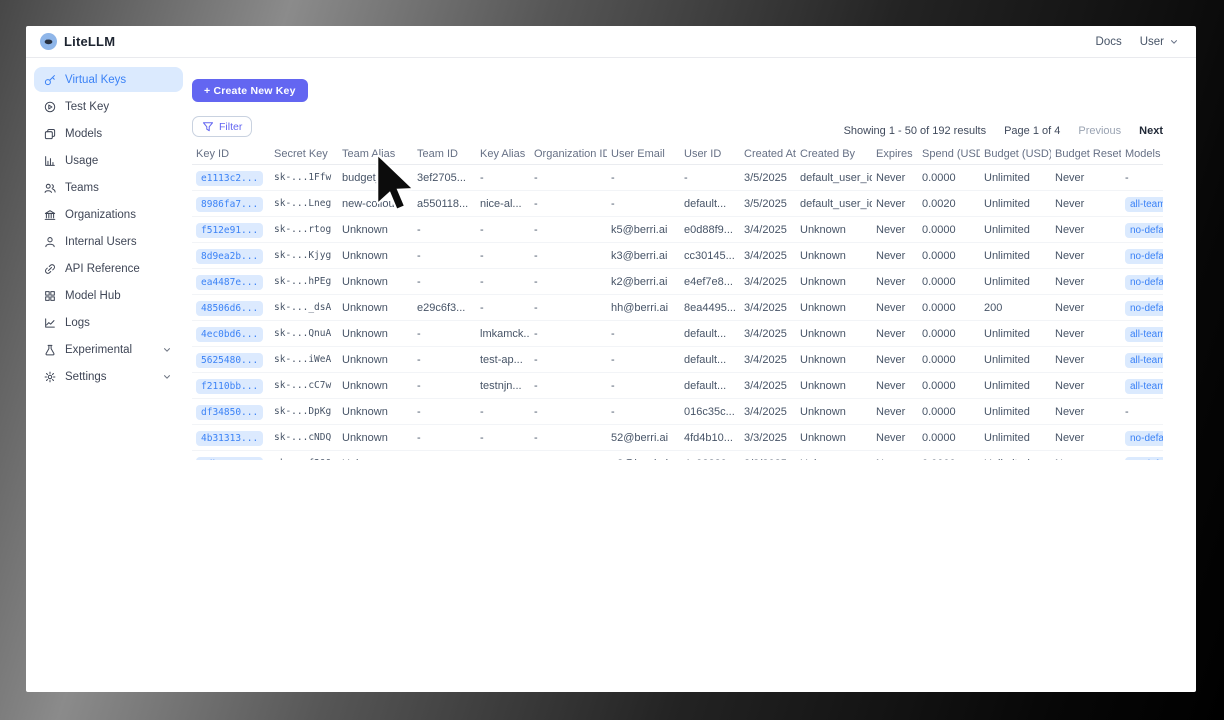 The width and height of the screenshot is (1224, 720). Describe the element at coordinates (108, 160) in the screenshot. I see `sidebar-item-usage: Usage` at that location.